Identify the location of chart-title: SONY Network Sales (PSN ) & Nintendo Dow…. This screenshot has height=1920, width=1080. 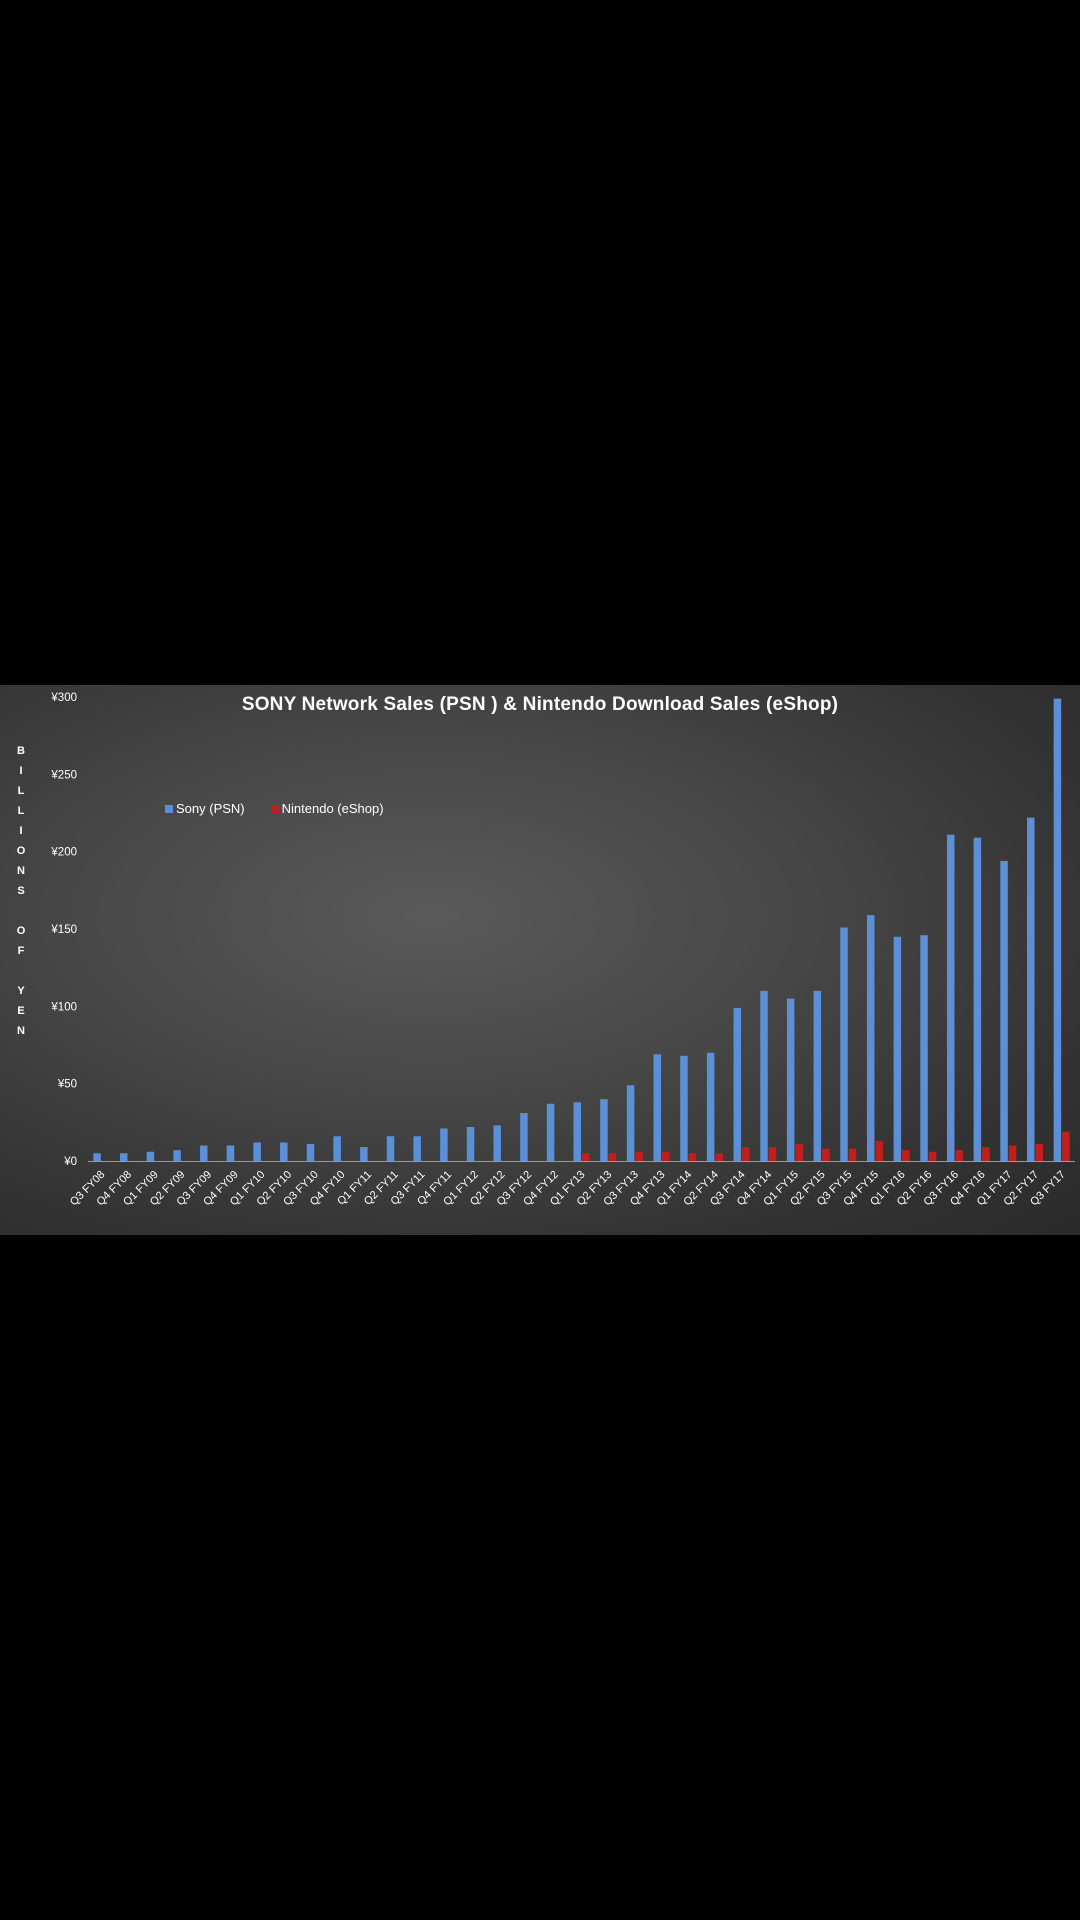
(540, 704).